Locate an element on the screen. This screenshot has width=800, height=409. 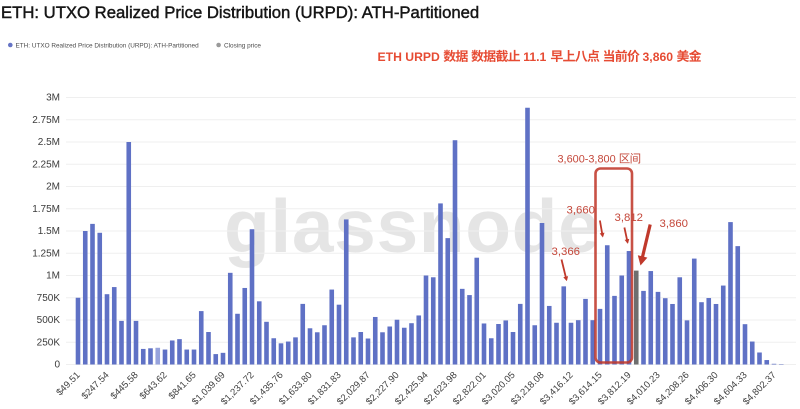
svg-text: 3,366 is located at coordinates (566, 252).